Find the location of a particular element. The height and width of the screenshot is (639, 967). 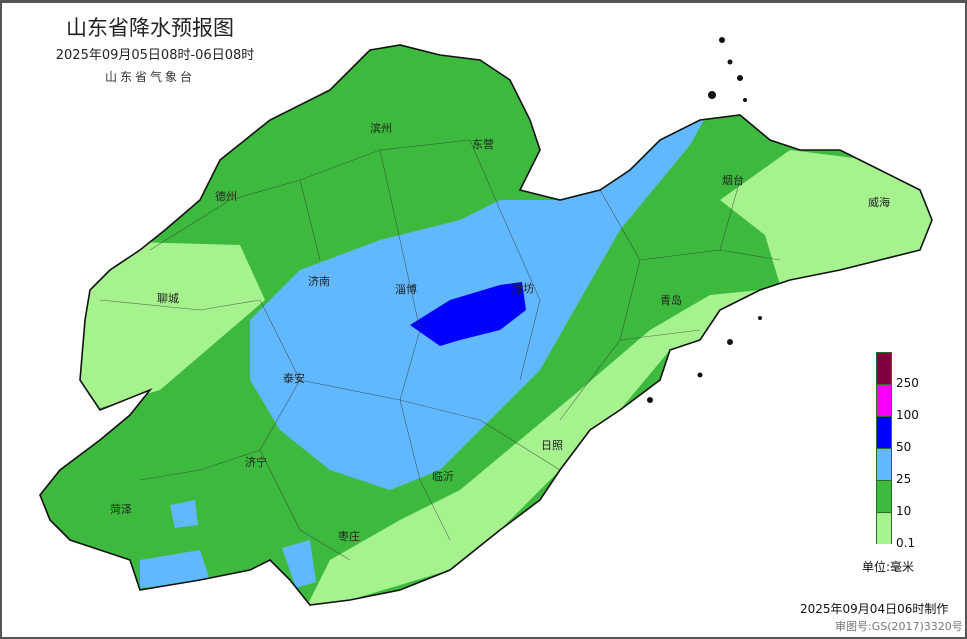

map-title: 山东省降水预报图 is located at coordinates (150, 28).